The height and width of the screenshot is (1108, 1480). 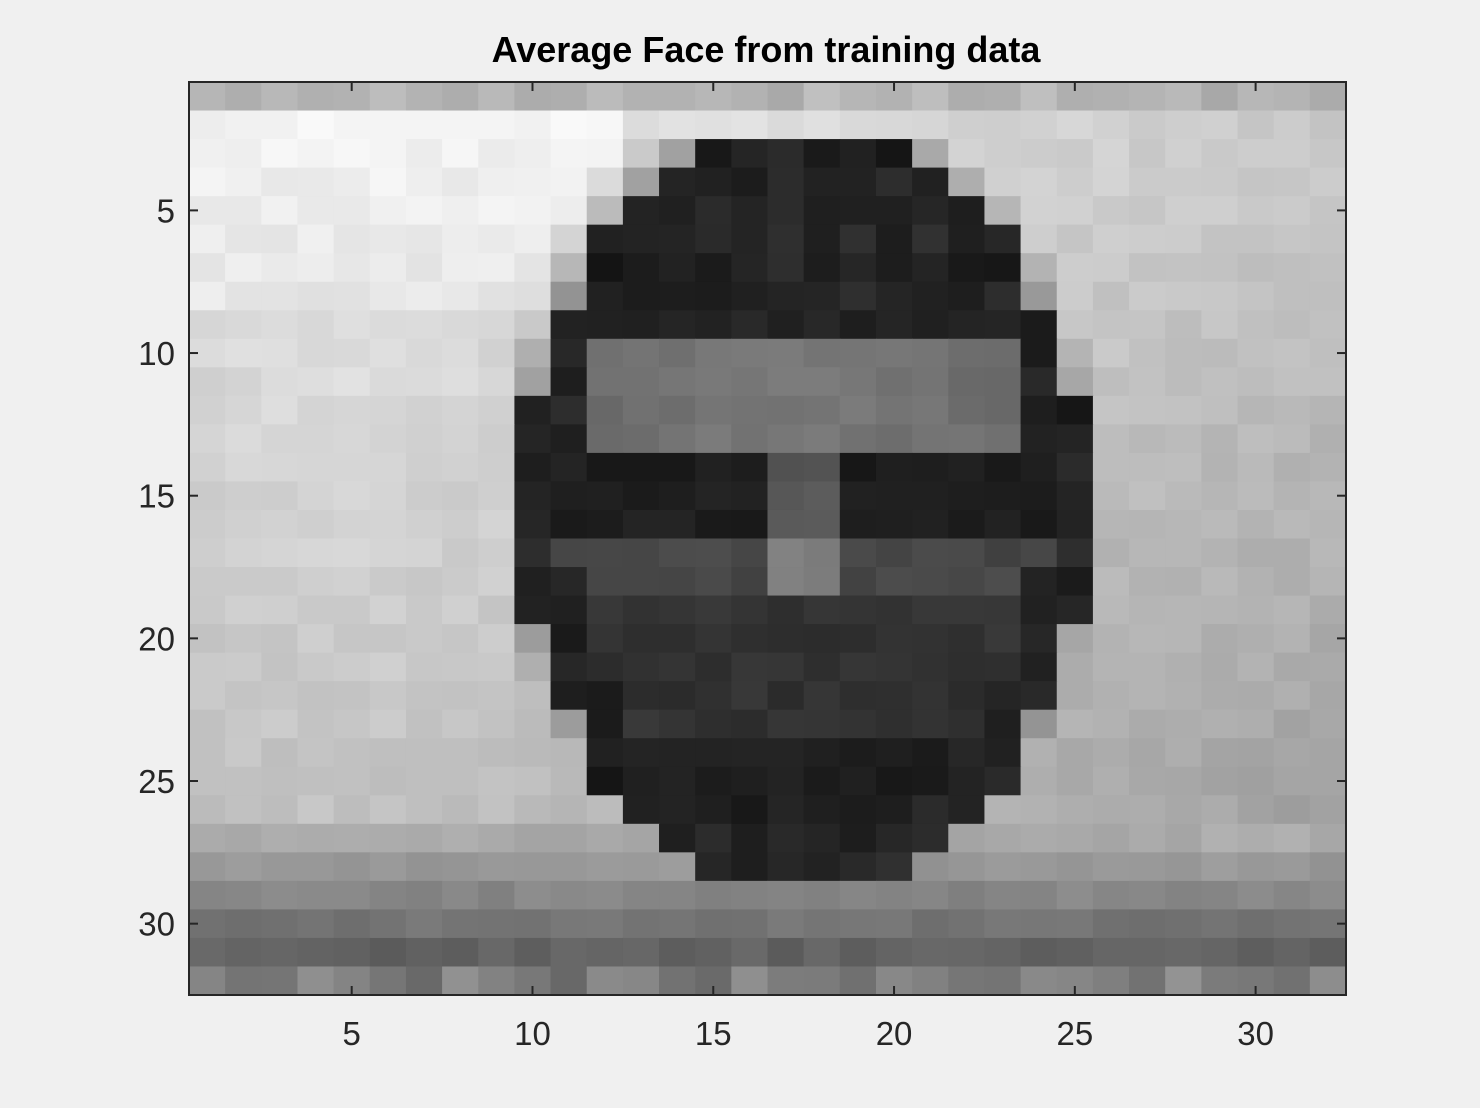 What do you see at coordinates (352, 1033) in the screenshot?
I see `x-tick-label: 5` at bounding box center [352, 1033].